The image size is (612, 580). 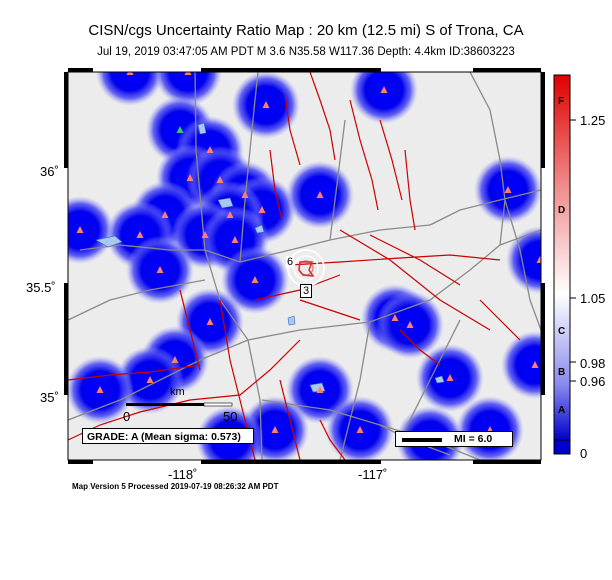 What do you see at coordinates (584, 453) in the screenshot?
I see `colorbar-value-0: 0` at bounding box center [584, 453].